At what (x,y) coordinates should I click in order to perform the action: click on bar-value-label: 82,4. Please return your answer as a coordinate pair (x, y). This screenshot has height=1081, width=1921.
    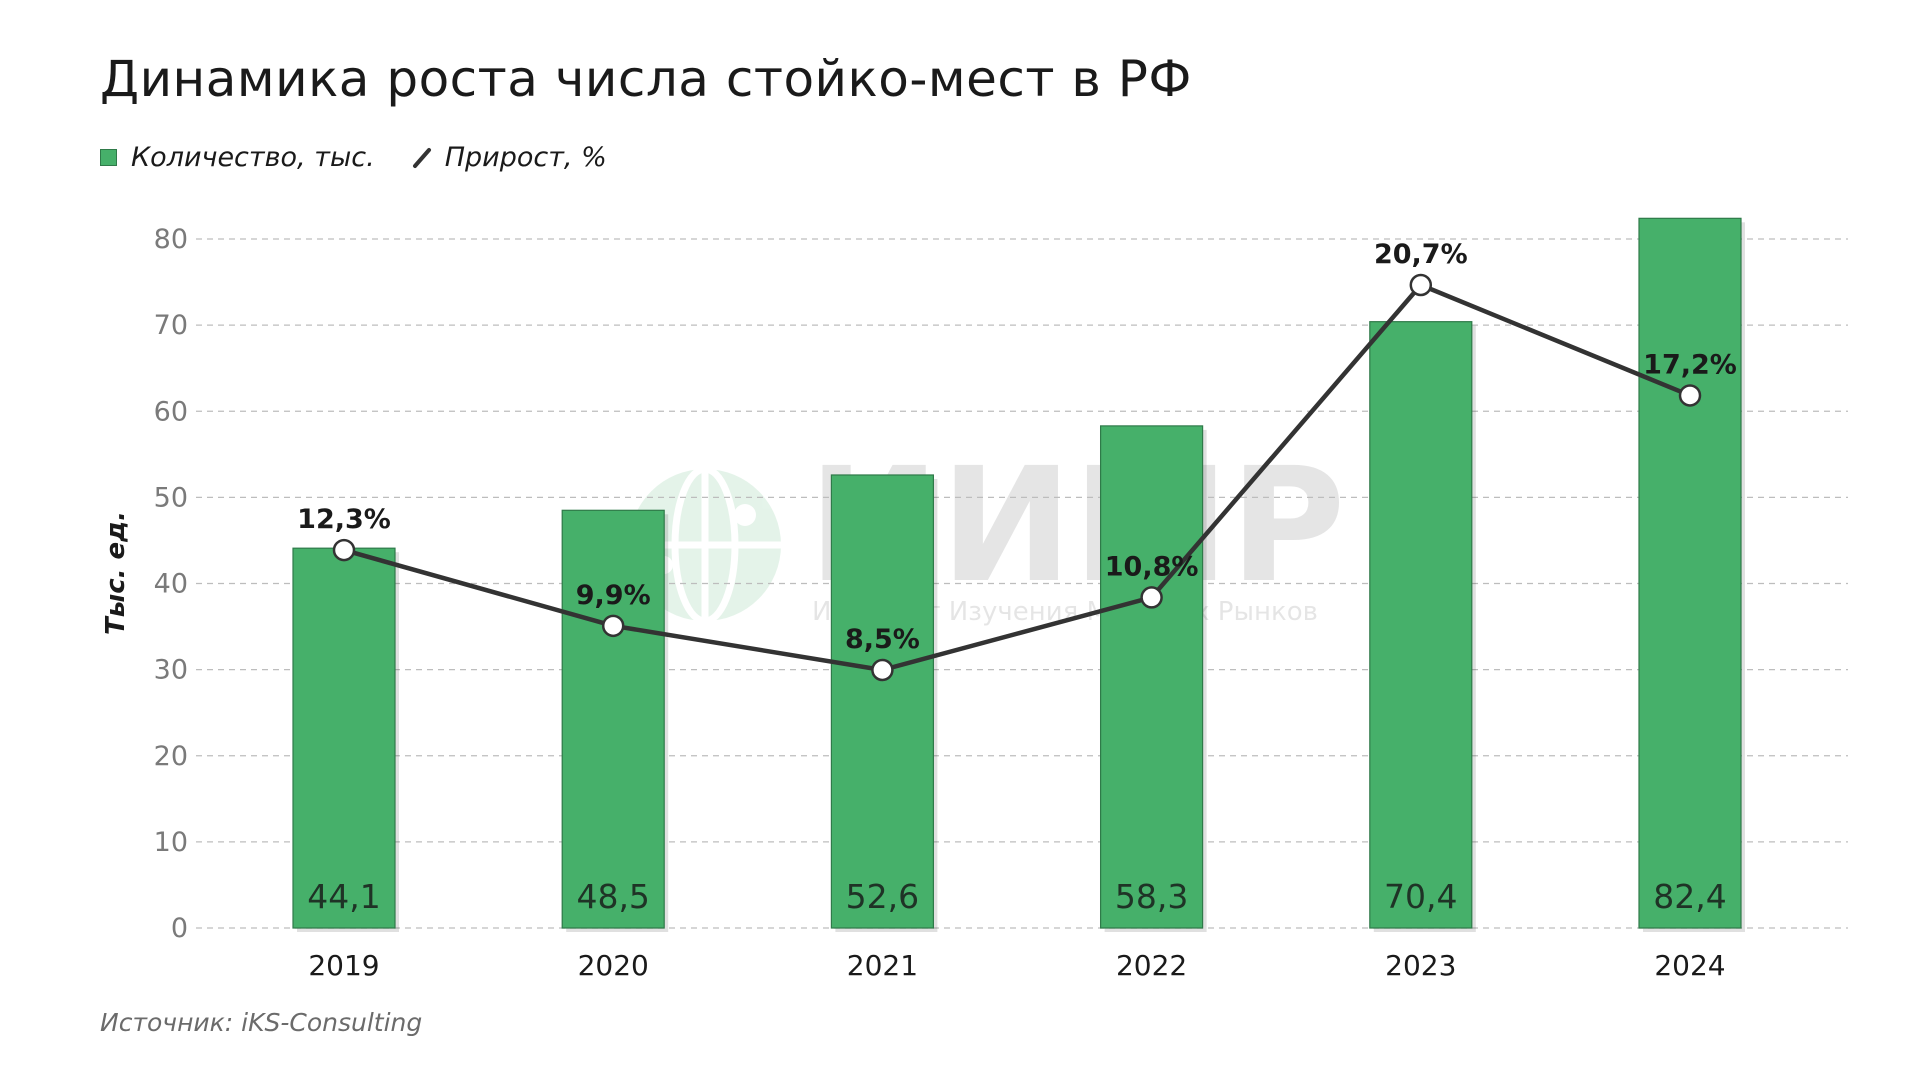
    Looking at the image, I should click on (1689, 896).